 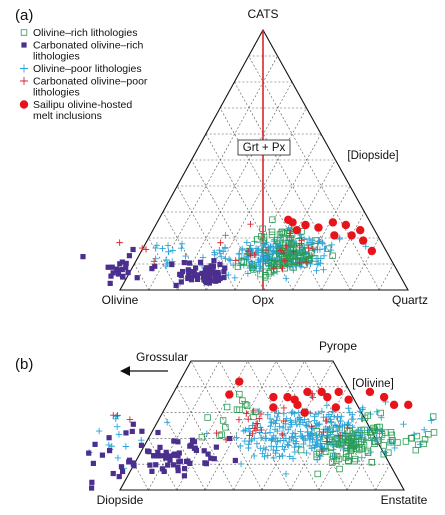 I want to click on legend-entry-label: lithologies, so click(x=56, y=93).